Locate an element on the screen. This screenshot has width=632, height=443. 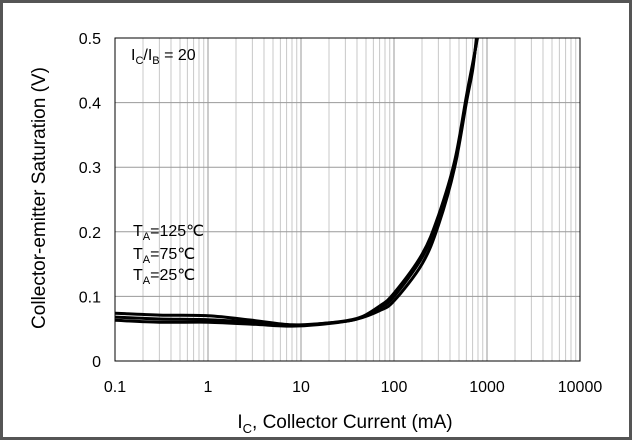
y-tick-label: 0.5 is located at coordinates (90, 39).